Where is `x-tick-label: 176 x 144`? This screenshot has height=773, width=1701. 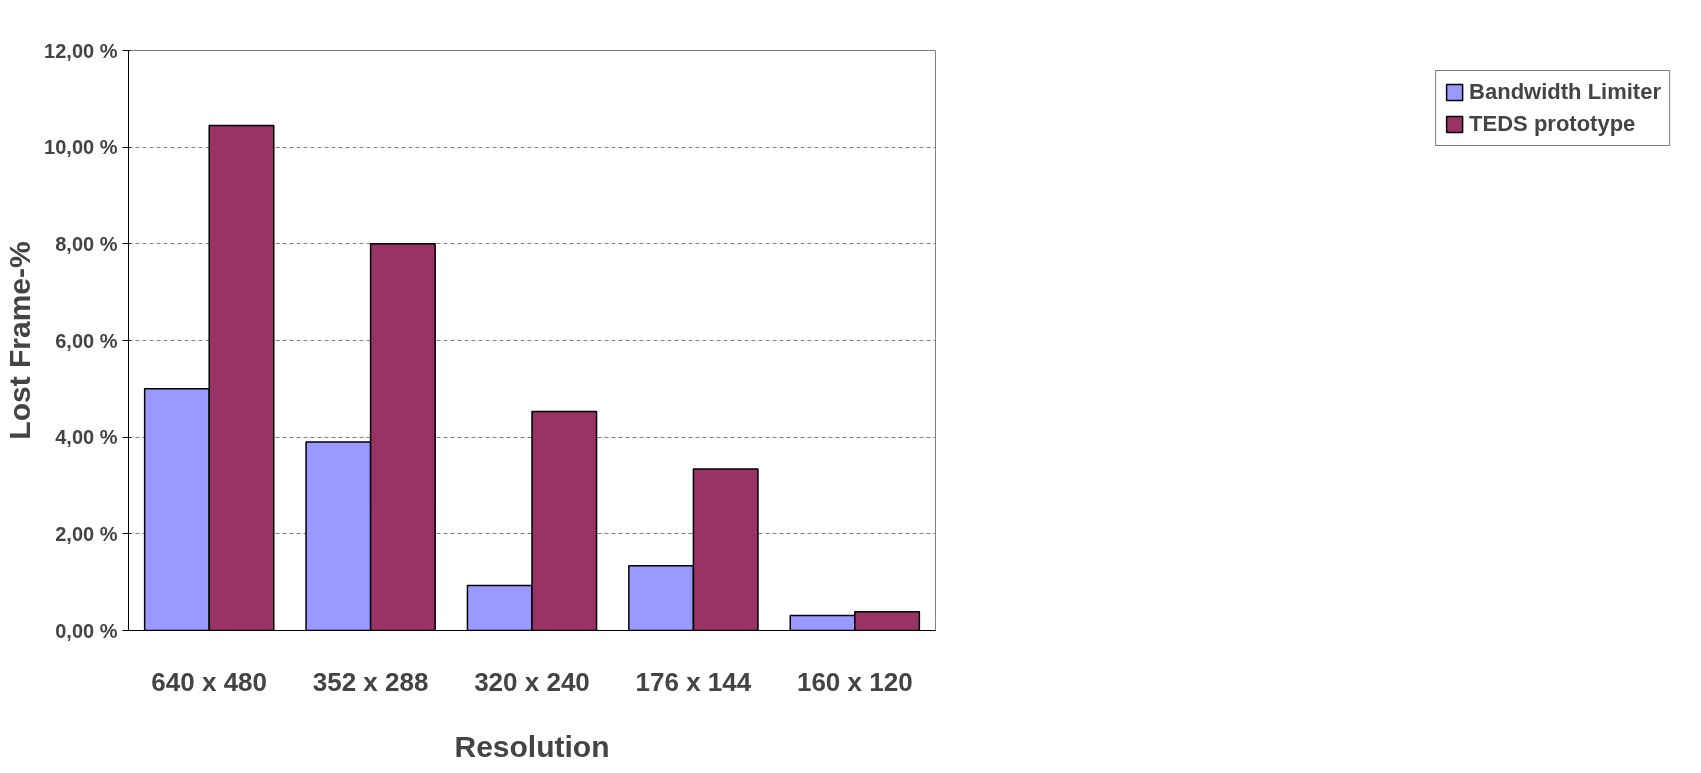
x-tick-label: 176 x 144 is located at coordinates (693, 681).